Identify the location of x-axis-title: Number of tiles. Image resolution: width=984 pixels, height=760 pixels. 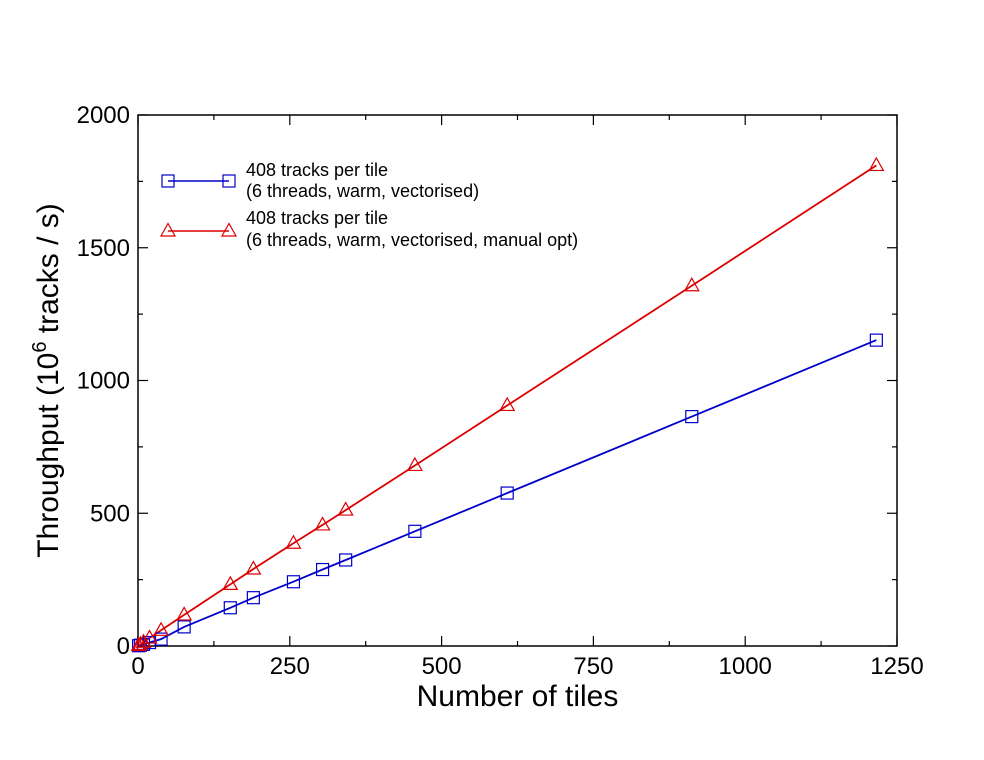
(518, 696).